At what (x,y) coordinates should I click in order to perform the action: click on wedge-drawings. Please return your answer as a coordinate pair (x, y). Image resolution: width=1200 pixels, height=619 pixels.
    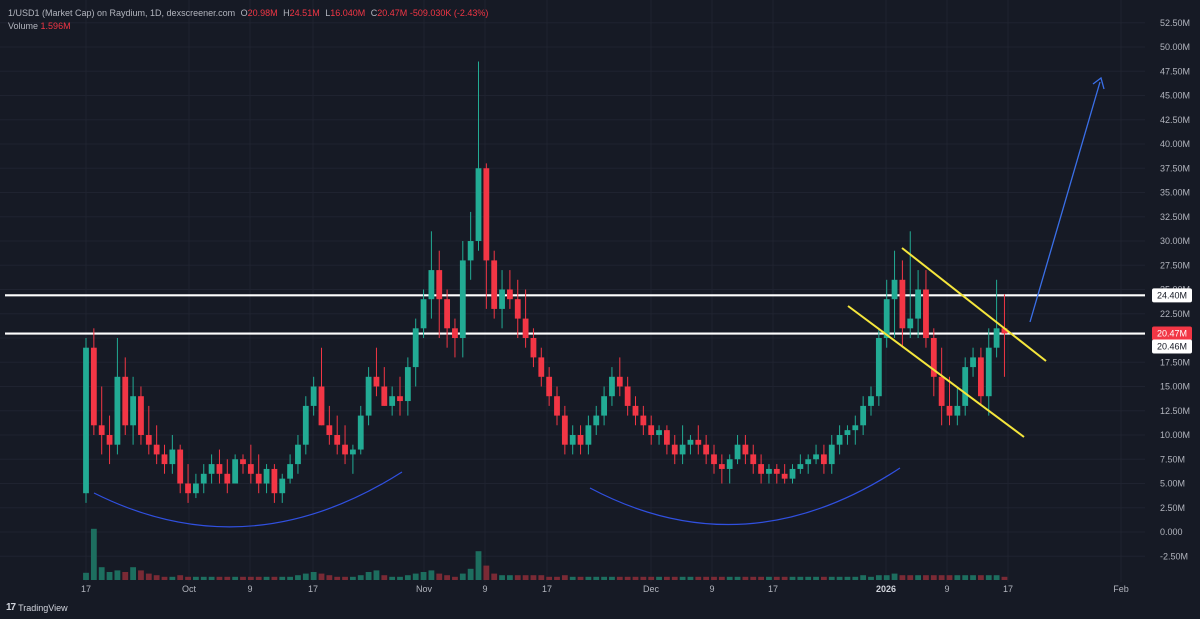
    Looking at the image, I should click on (976, 257).